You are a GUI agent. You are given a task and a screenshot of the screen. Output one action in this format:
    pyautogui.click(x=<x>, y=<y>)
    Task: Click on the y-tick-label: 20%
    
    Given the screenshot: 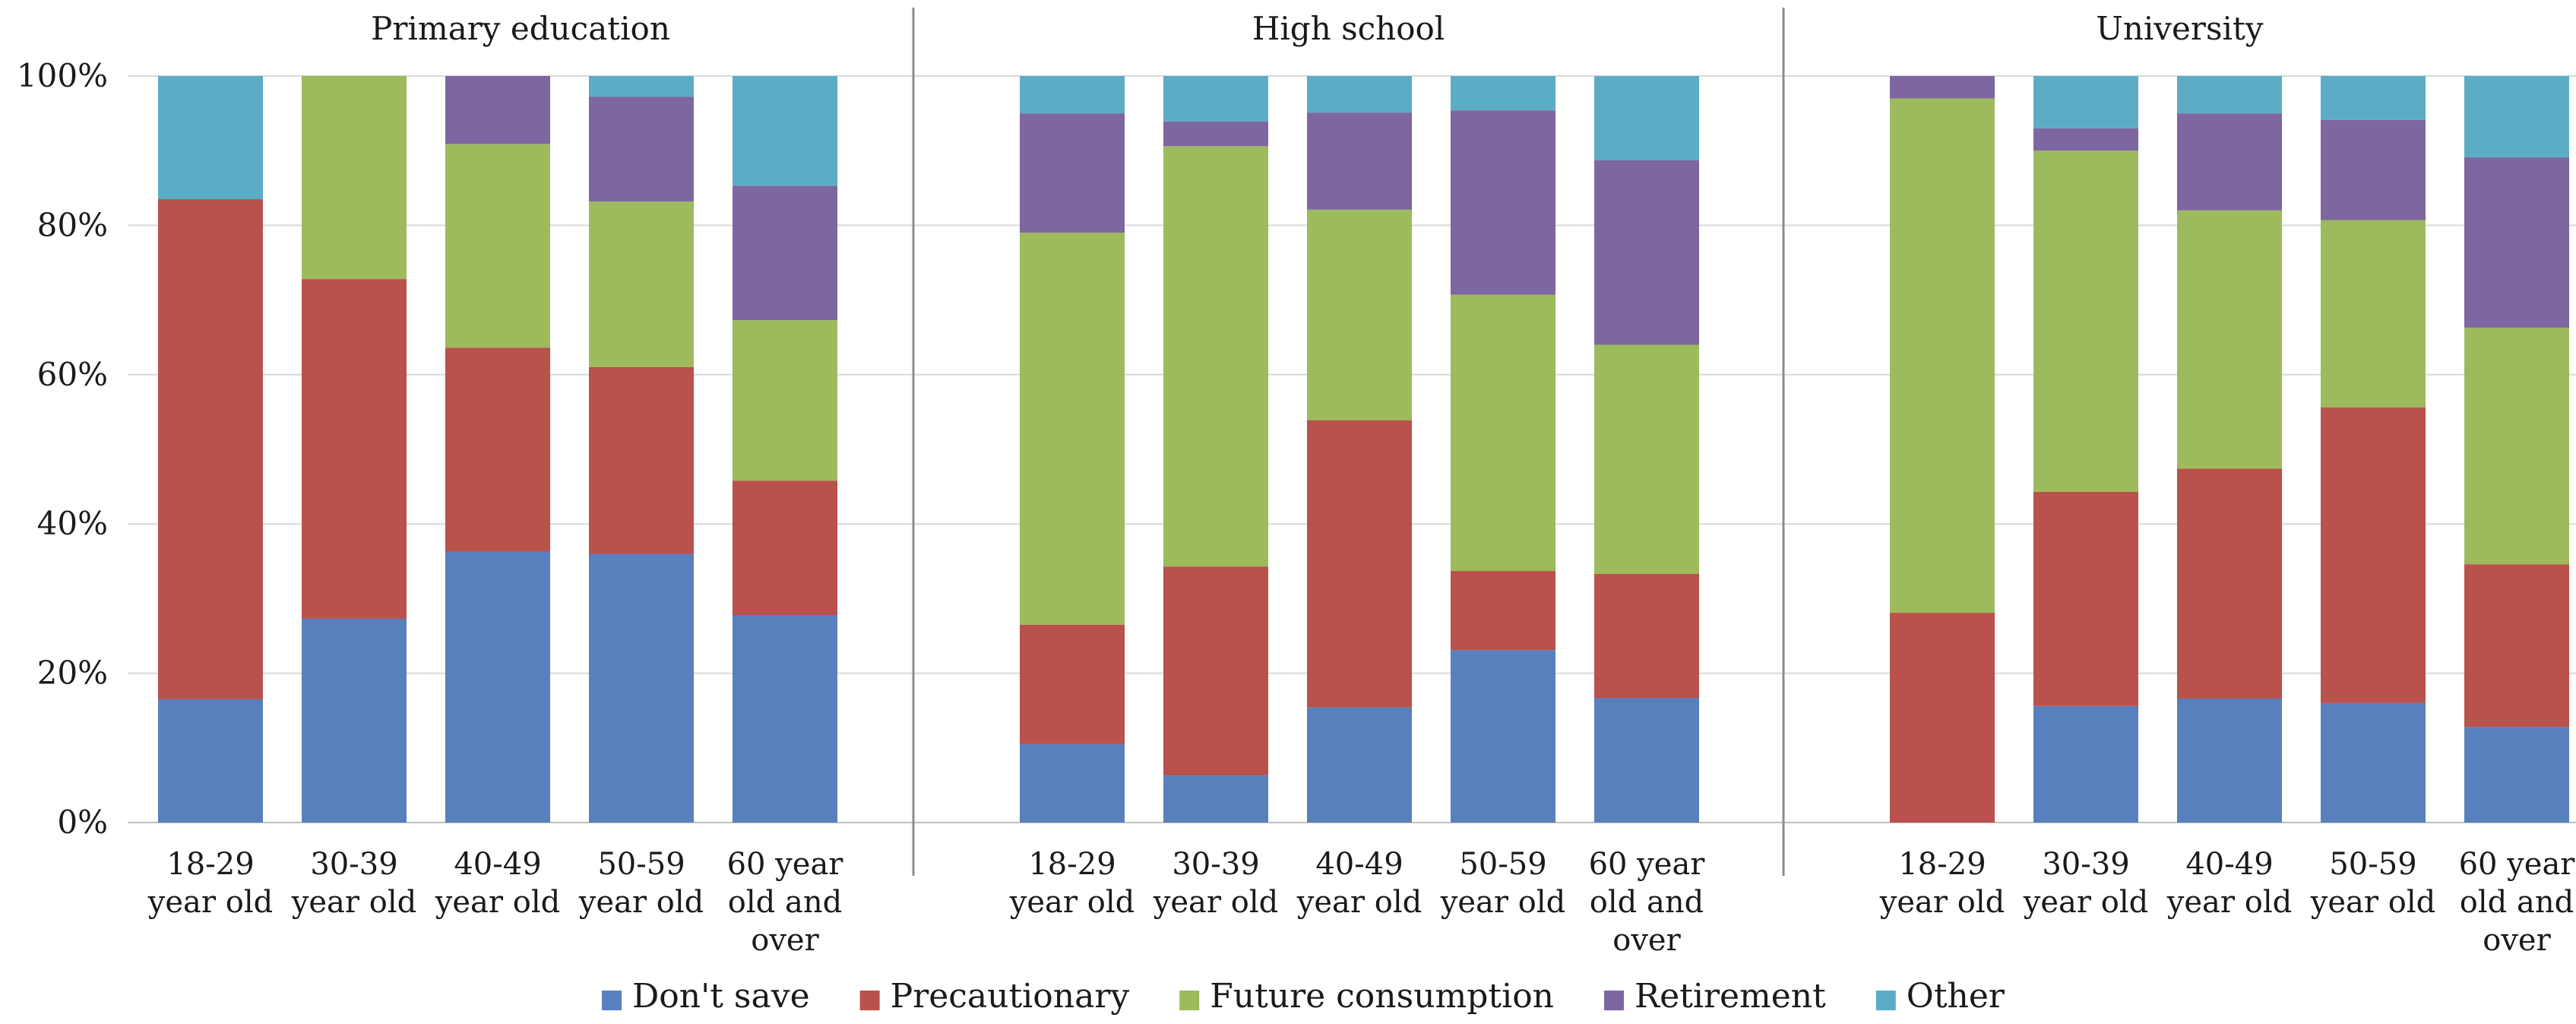 What is the action you would take?
    pyautogui.click(x=72, y=673)
    